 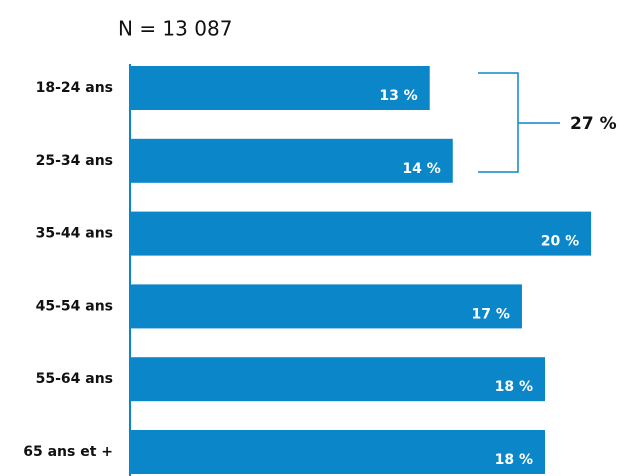 I want to click on value-label: 20 %, so click(x=560, y=242).